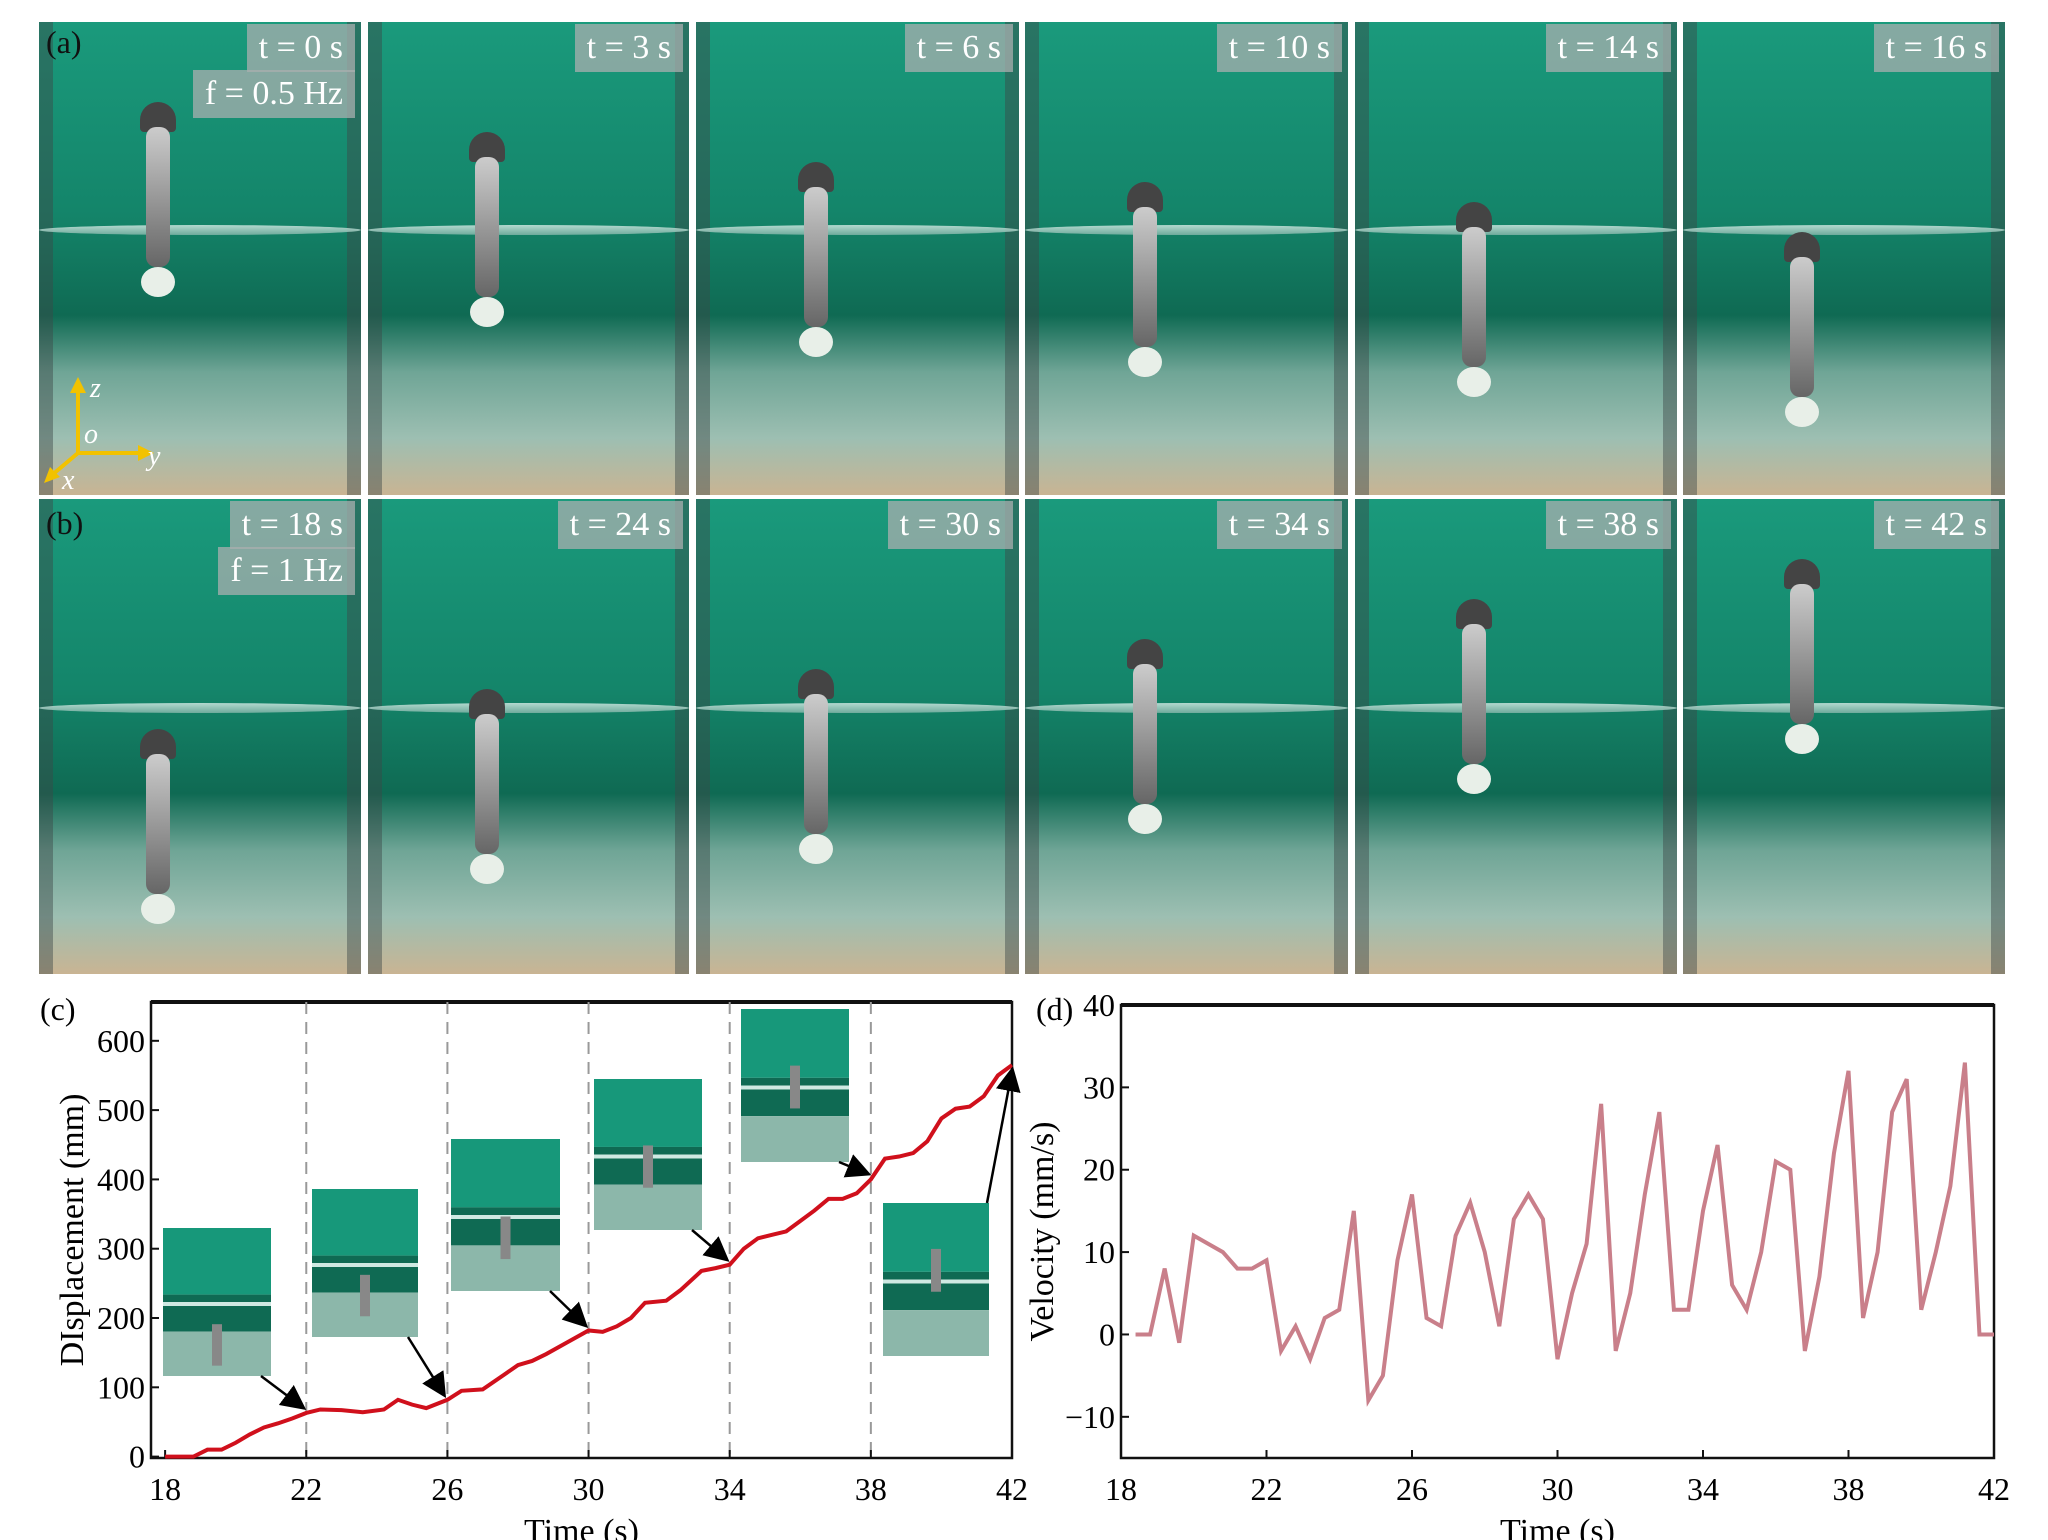  What do you see at coordinates (528, 258) in the screenshot?
I see `frame-photo: t = 3 s` at bounding box center [528, 258].